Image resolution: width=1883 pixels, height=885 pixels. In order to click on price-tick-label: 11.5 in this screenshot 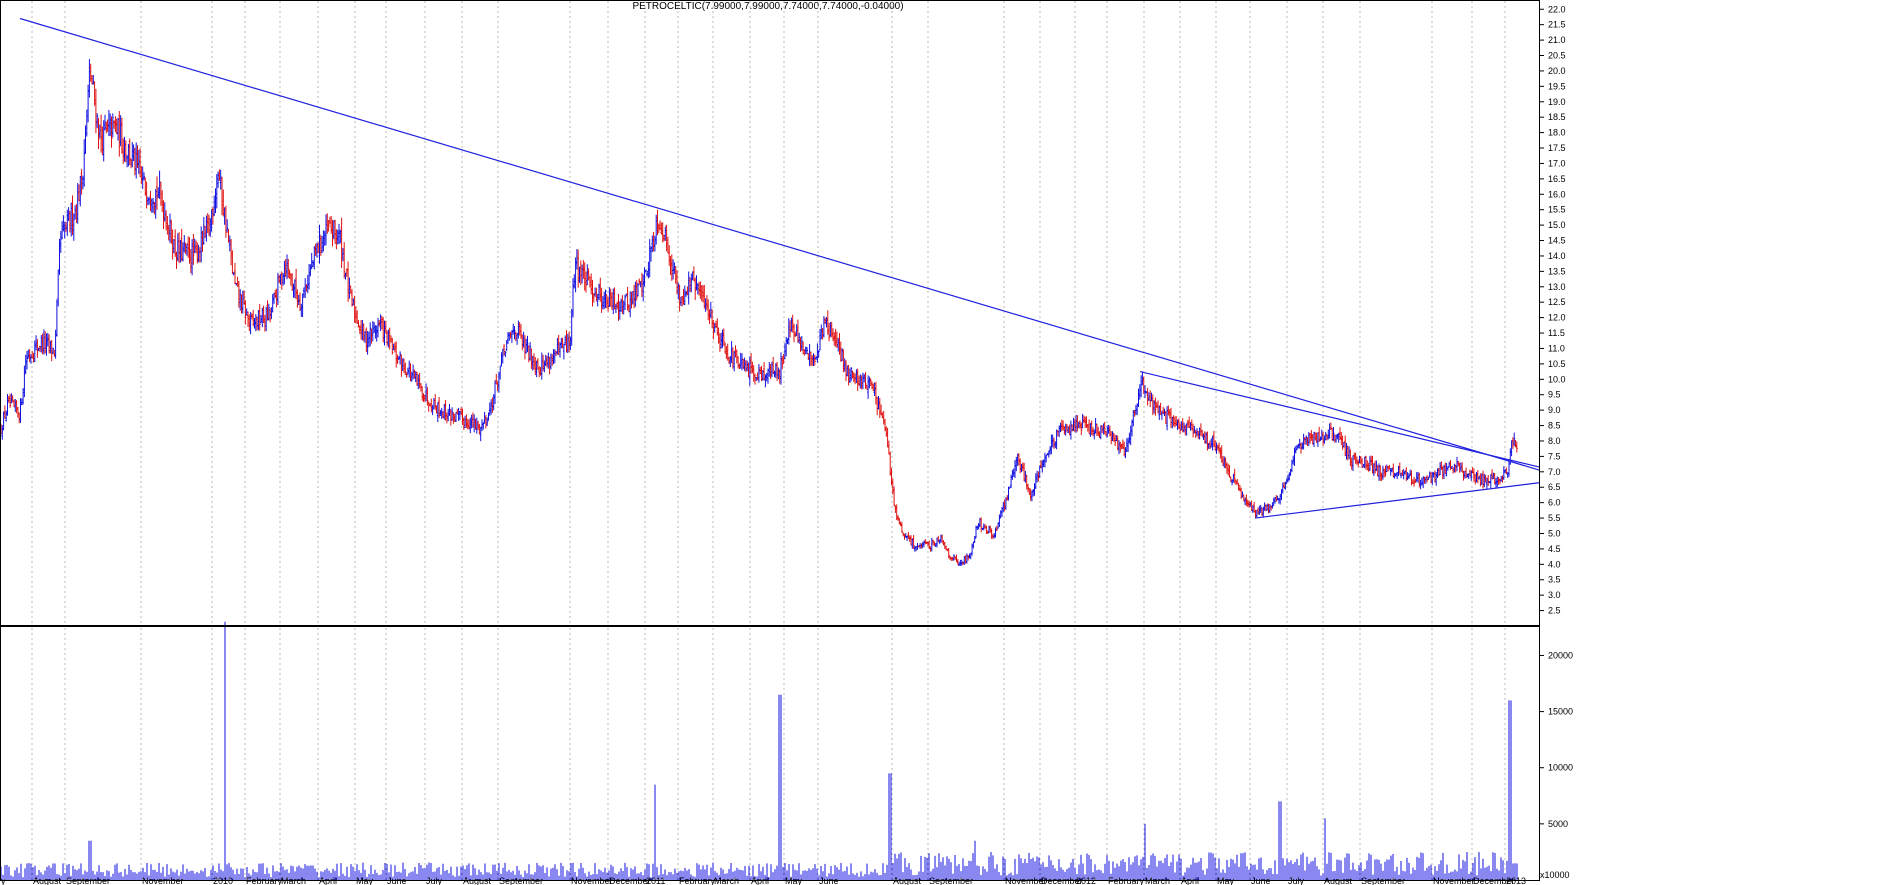, I will do `click(1556, 333)`.